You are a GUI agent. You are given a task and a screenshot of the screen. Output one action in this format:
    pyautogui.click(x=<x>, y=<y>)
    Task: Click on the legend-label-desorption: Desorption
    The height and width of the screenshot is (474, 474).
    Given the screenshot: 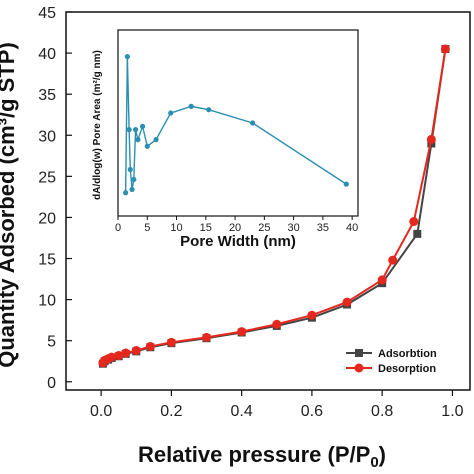 What is the action you would take?
    pyautogui.click(x=407, y=369)
    